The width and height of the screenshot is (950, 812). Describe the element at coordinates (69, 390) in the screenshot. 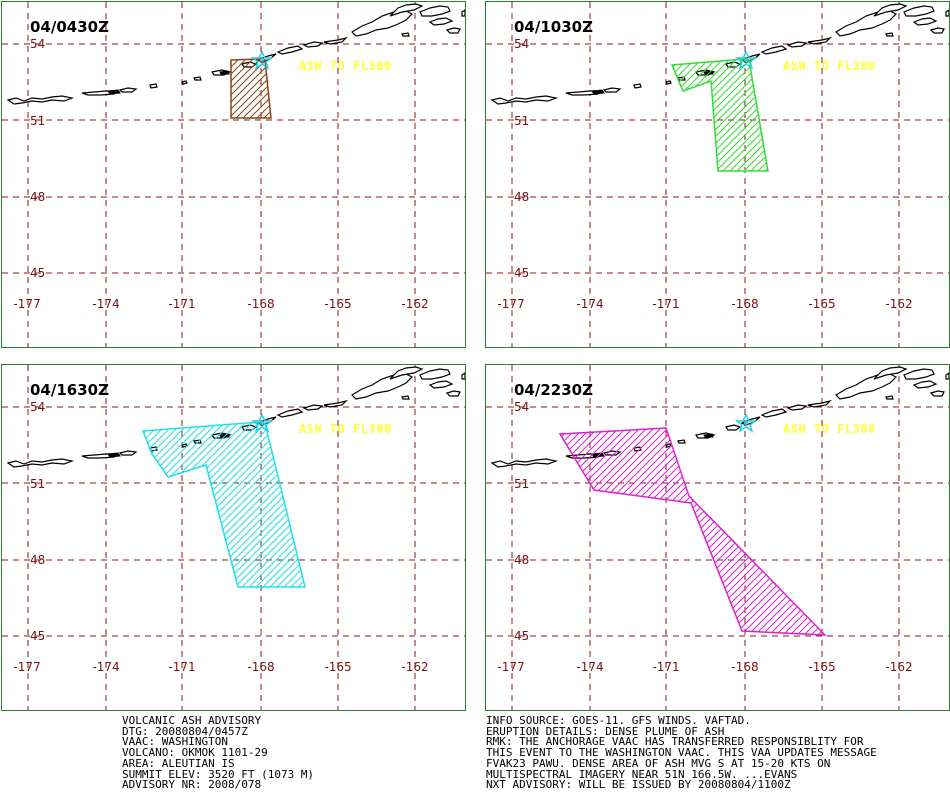

I see `panel-time: 04/1630Z` at that location.